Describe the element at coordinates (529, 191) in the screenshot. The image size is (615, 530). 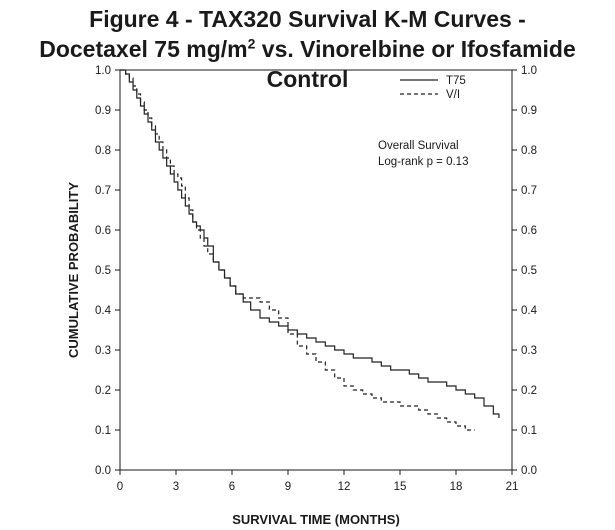
I see `y-tick-label-right: 0.7` at that location.